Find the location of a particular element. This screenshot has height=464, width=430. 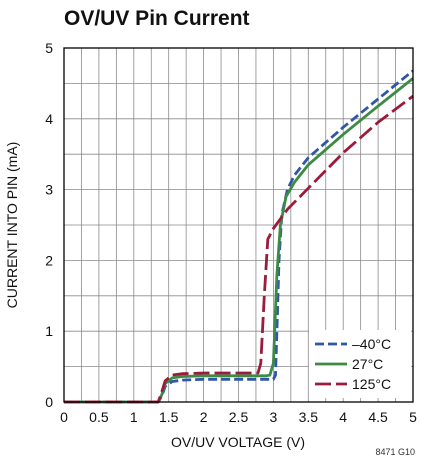

x-tick-label: 1.5 is located at coordinates (169, 417).